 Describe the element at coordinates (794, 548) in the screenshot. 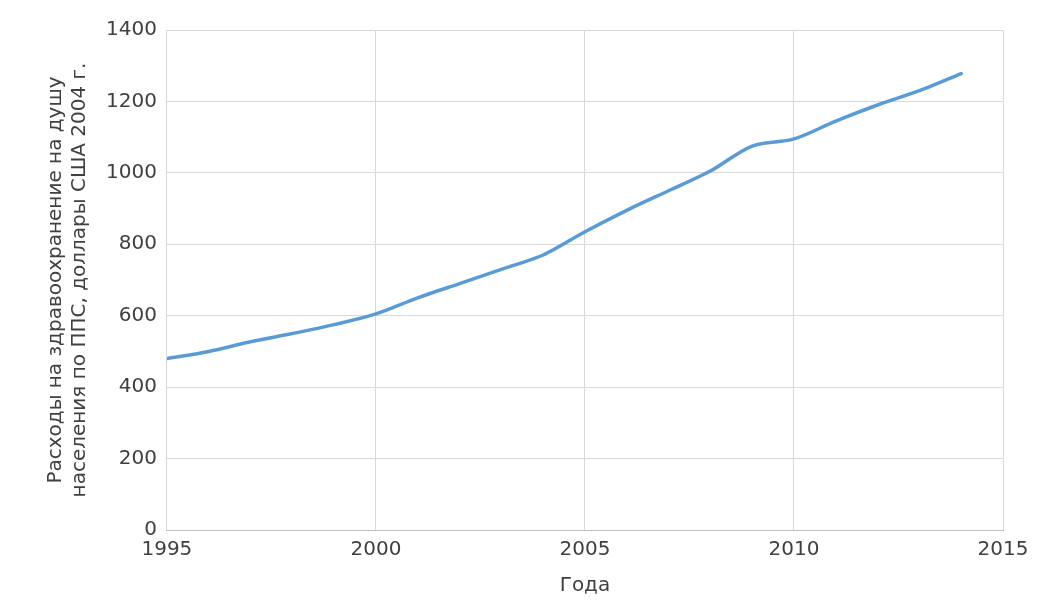

I see `x-tick-label: 2010` at that location.